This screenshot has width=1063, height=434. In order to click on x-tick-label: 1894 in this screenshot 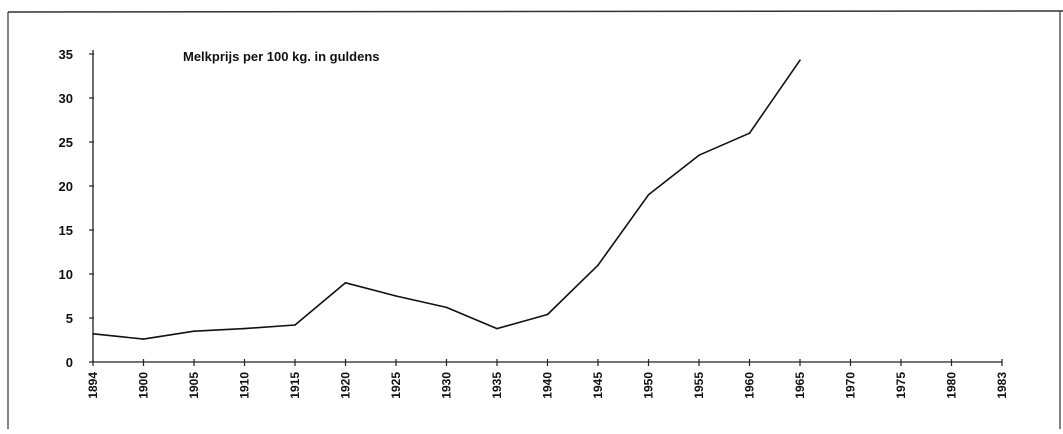, I will do `click(93, 385)`.